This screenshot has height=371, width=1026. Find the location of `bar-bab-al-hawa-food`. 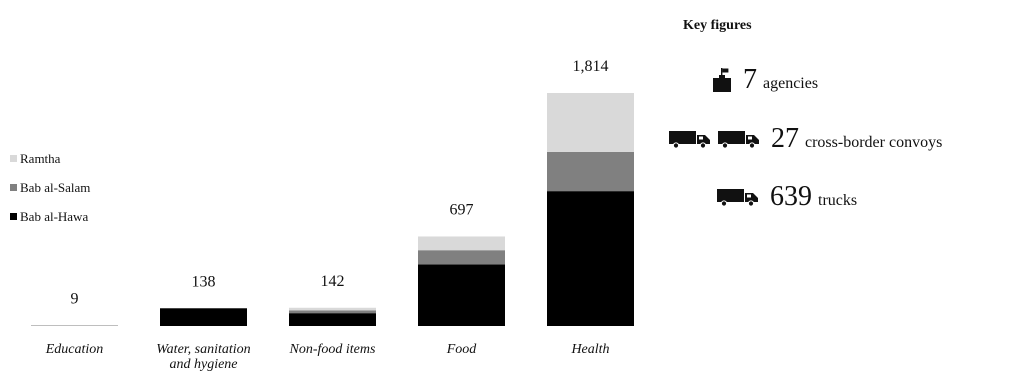

bar-bab-al-hawa-food is located at coordinates (461, 295).